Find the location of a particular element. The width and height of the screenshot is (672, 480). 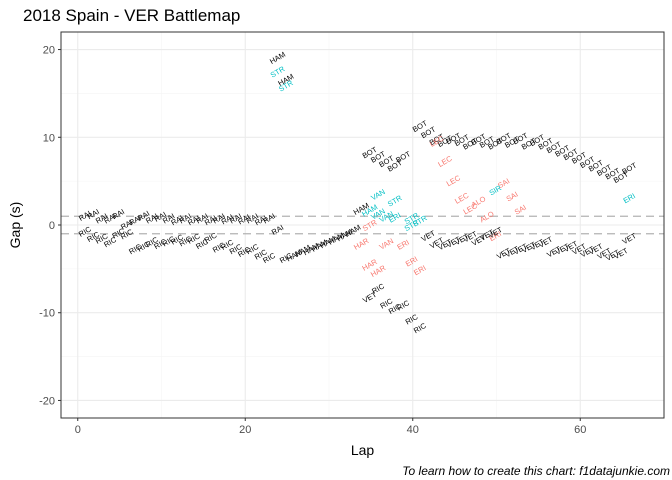

chart-title: 2018 Spain - VER Battlemap is located at coordinates (131, 15).